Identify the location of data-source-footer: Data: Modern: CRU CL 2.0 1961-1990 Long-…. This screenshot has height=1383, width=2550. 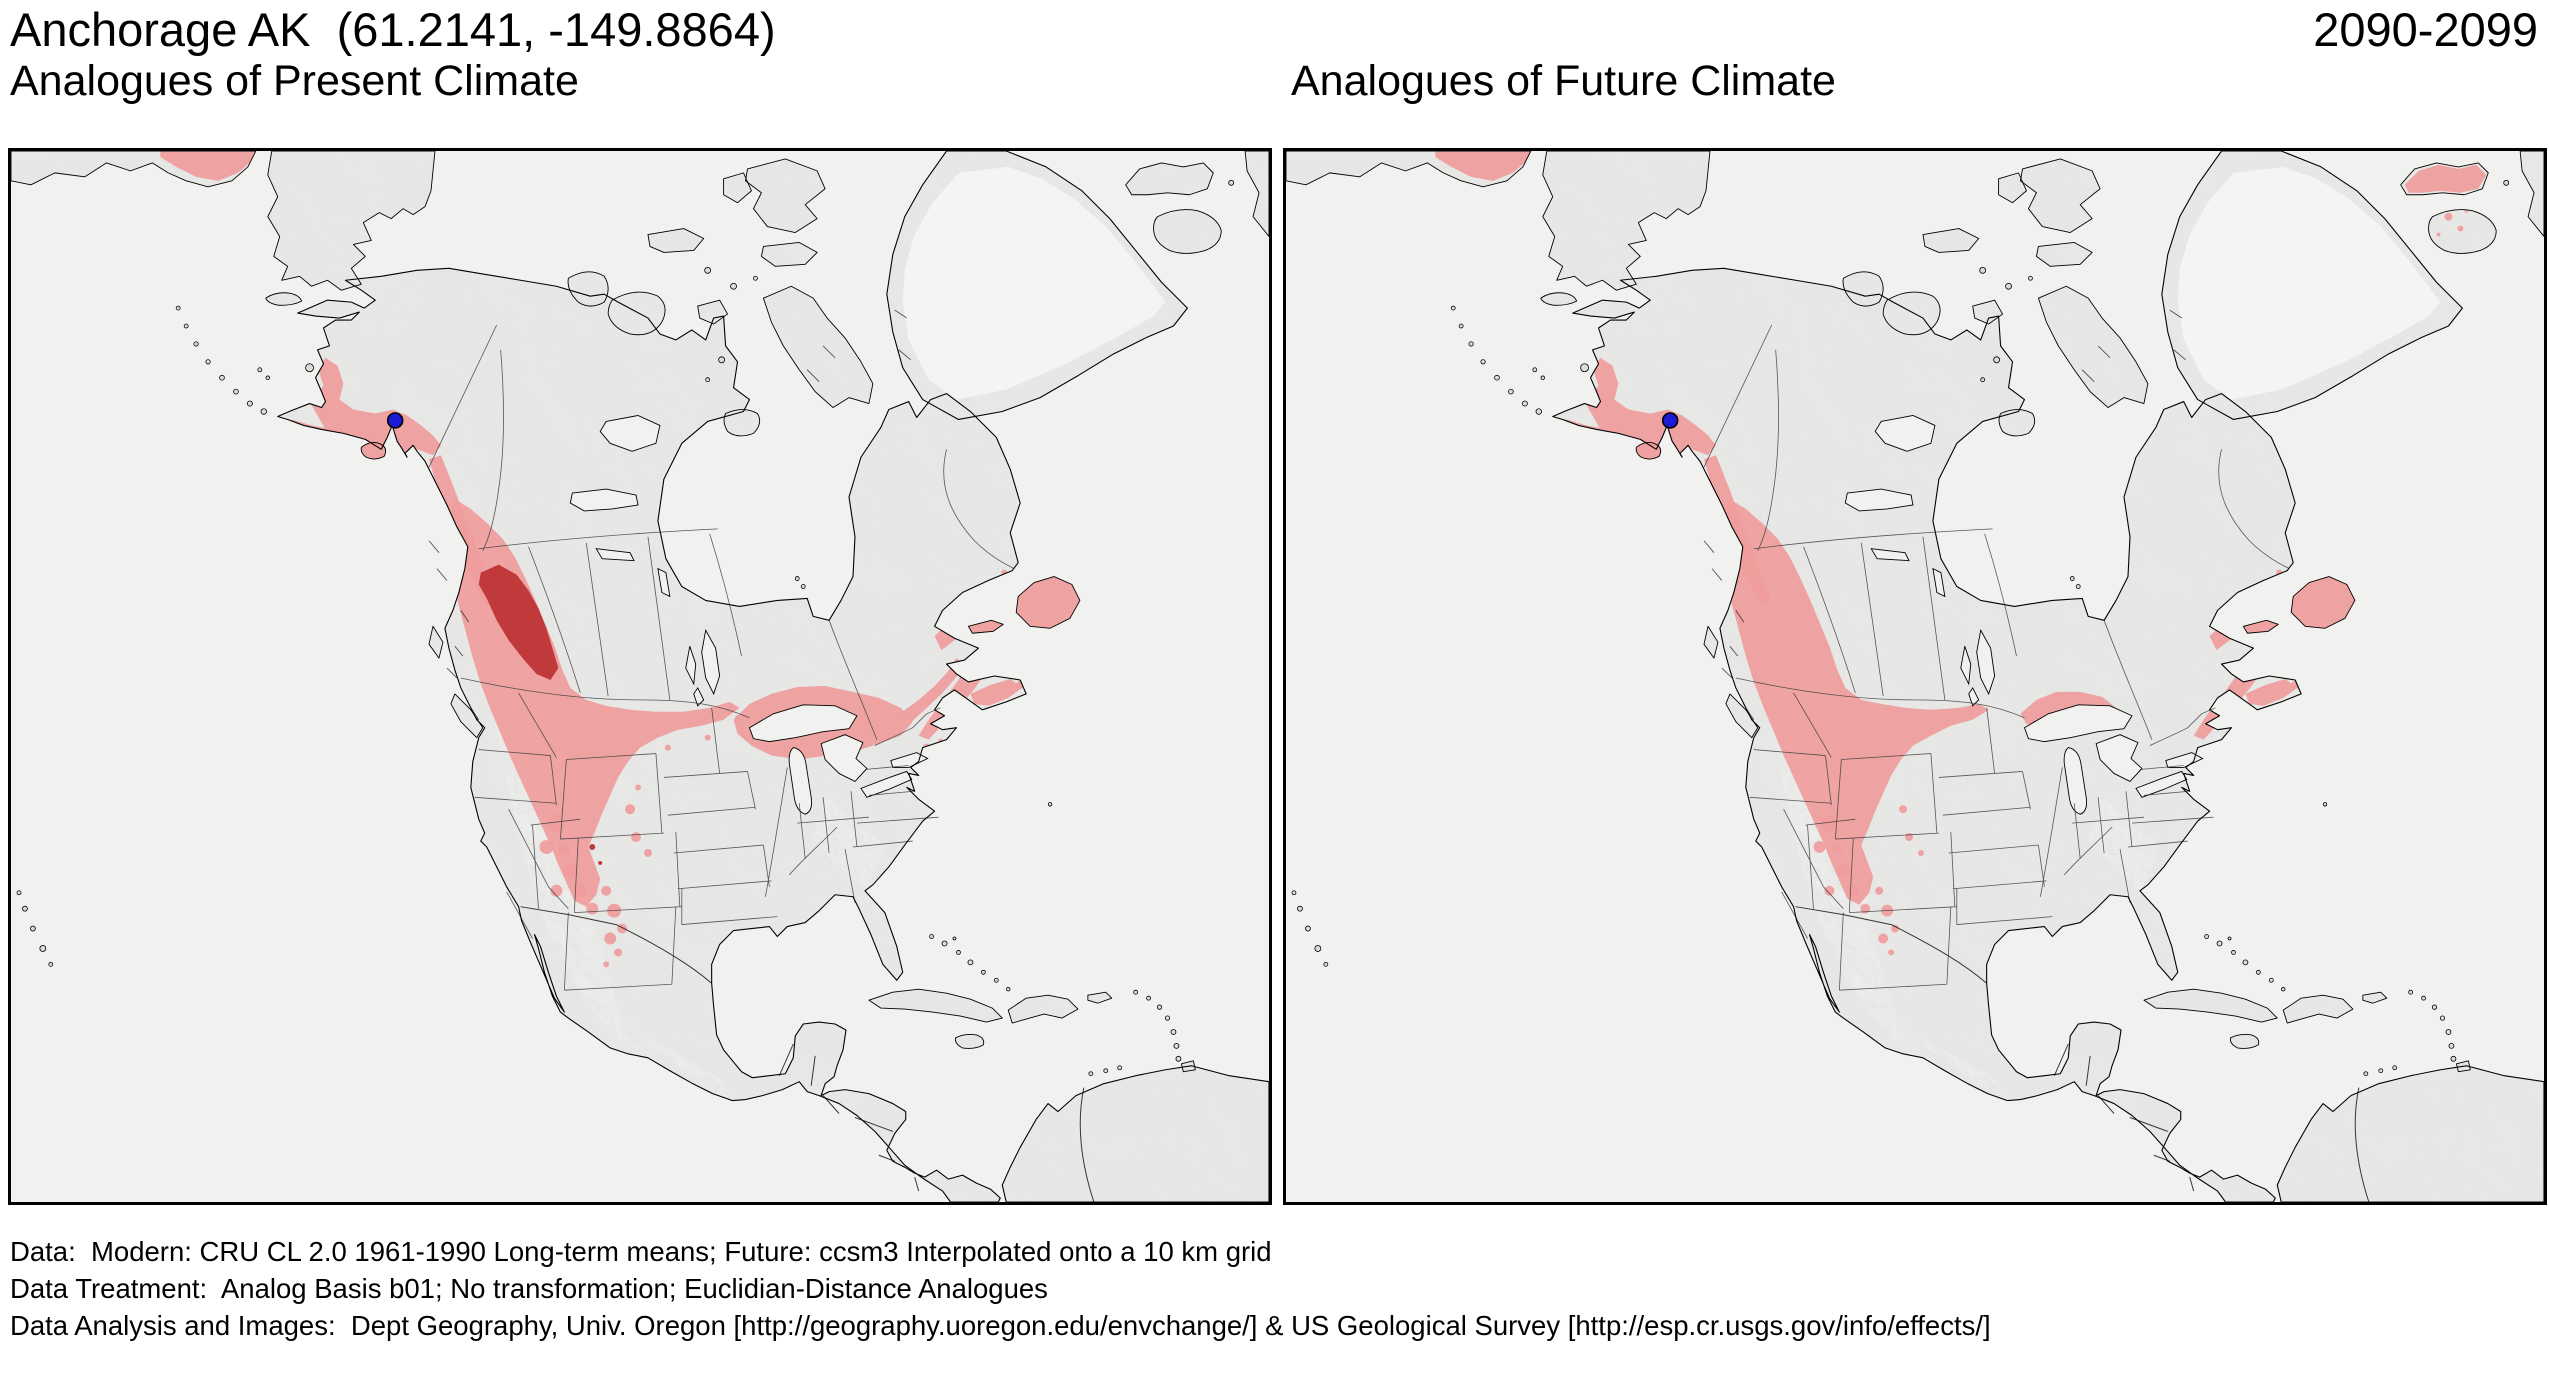
(1000, 1288).